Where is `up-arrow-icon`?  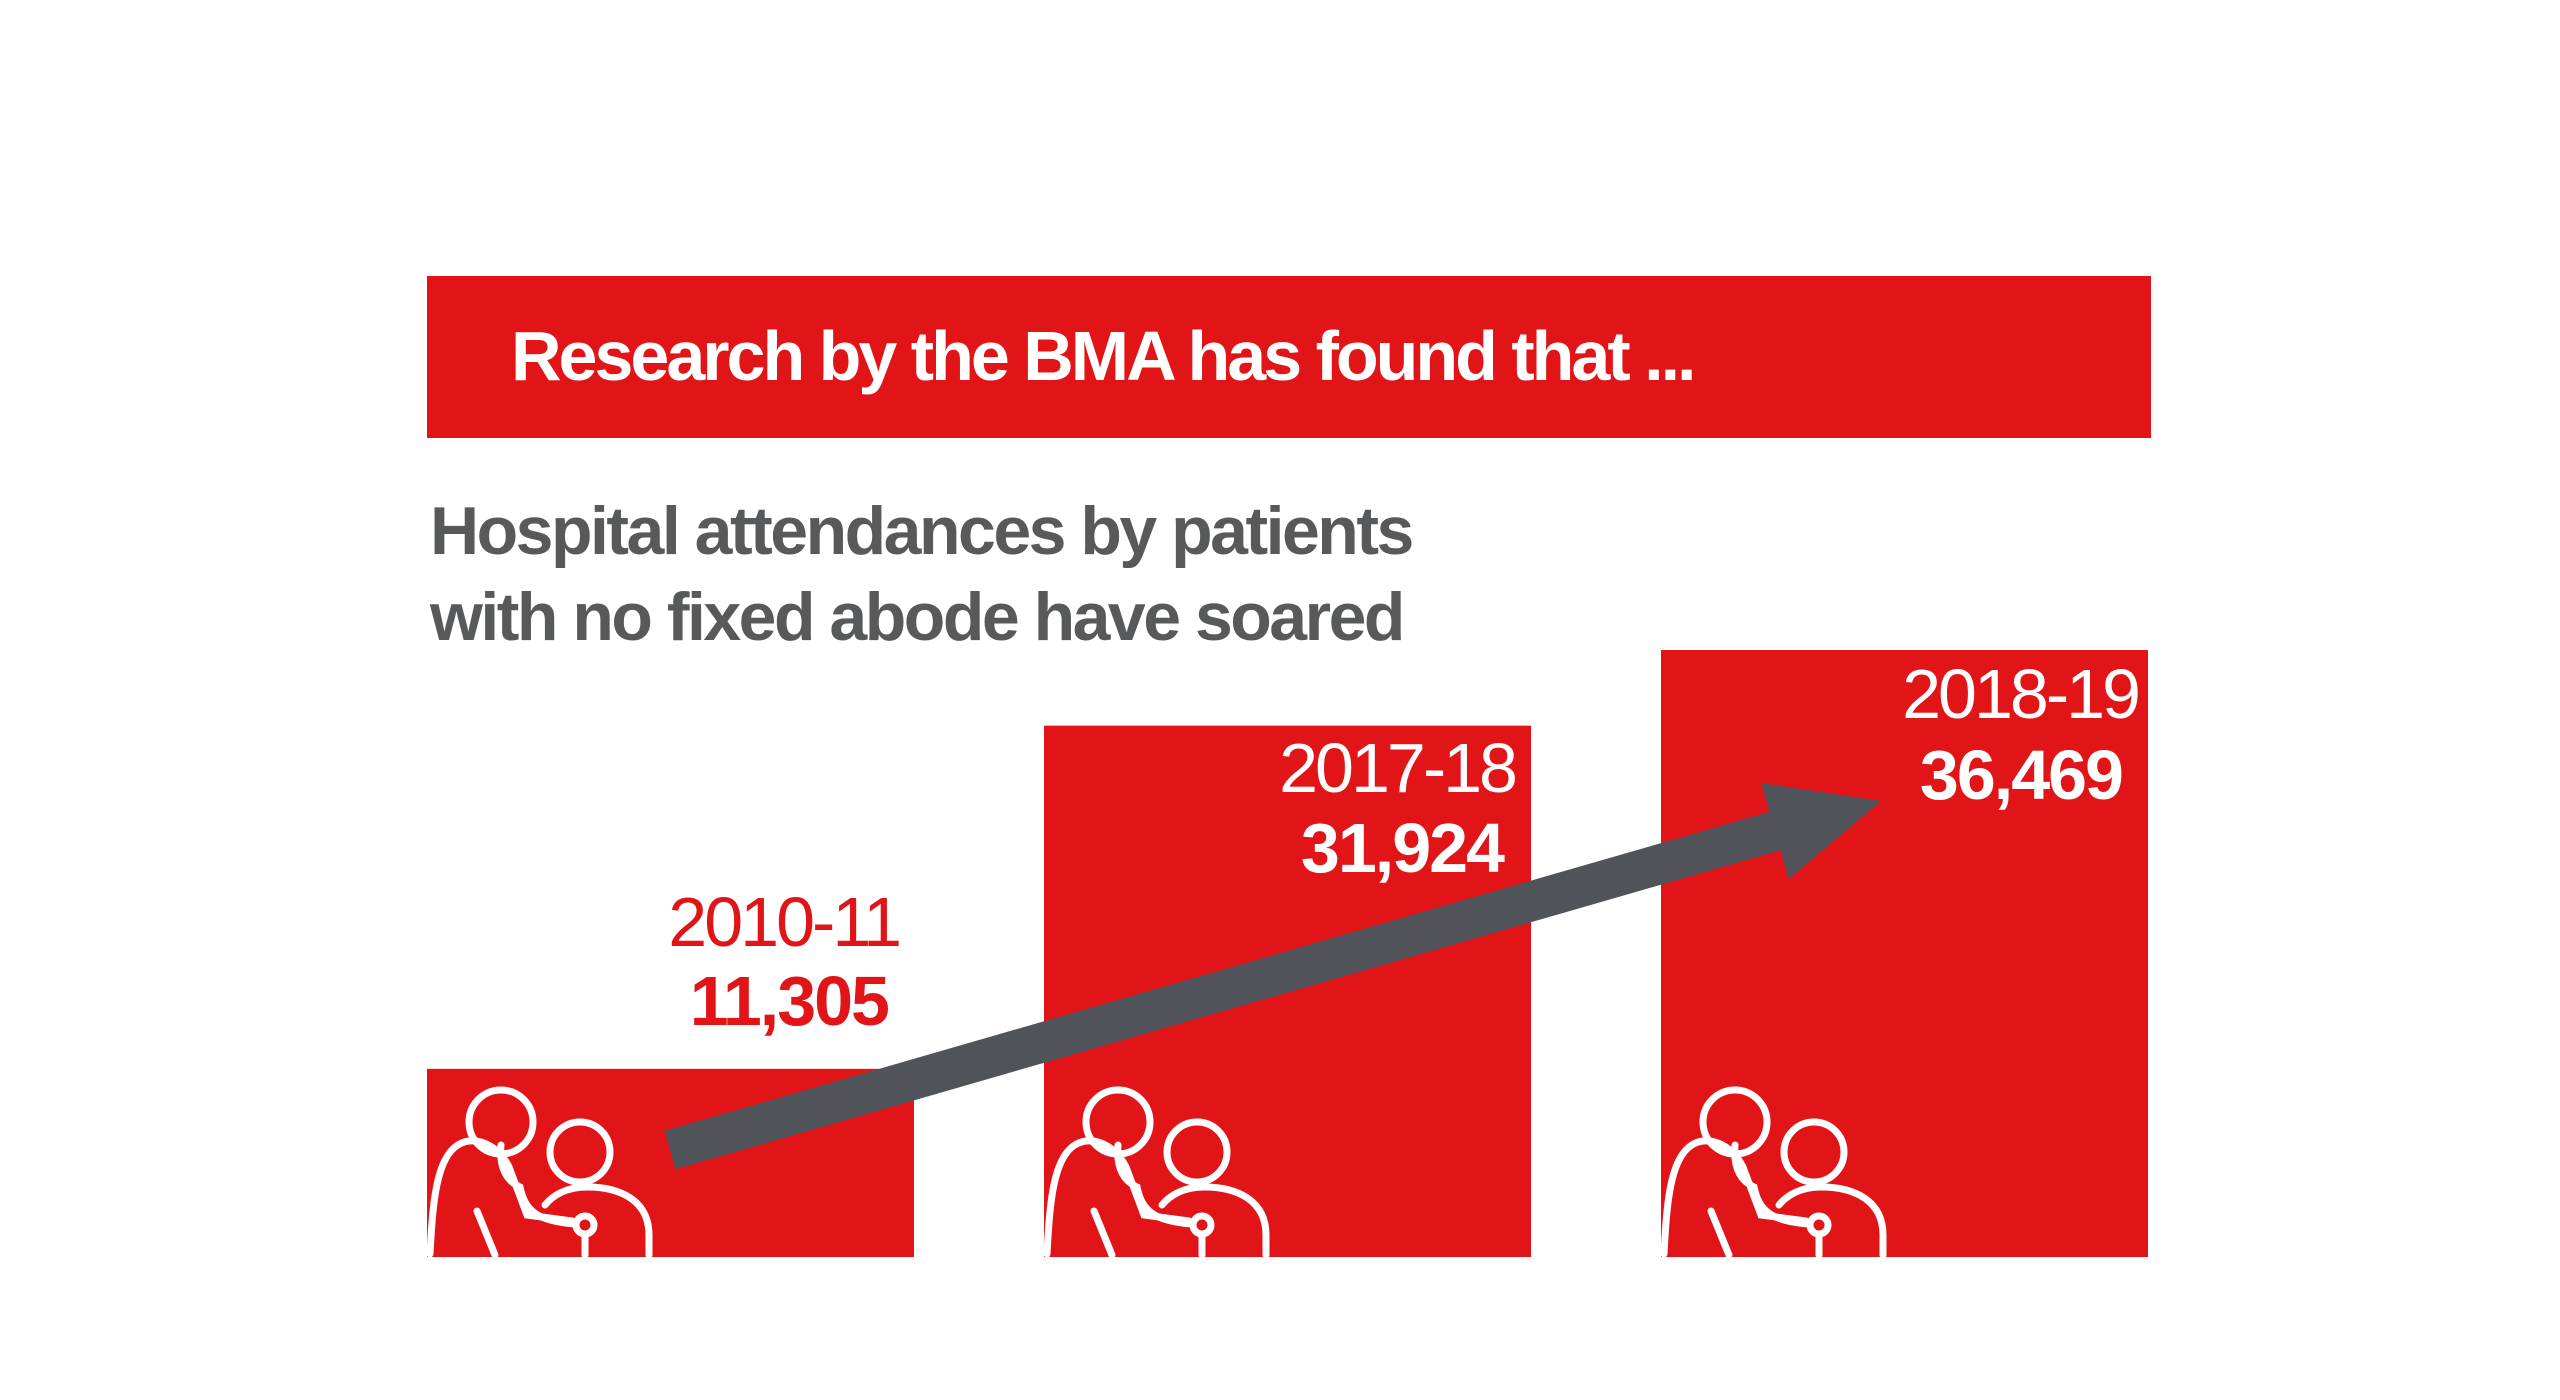 up-arrow-icon is located at coordinates (1272, 976).